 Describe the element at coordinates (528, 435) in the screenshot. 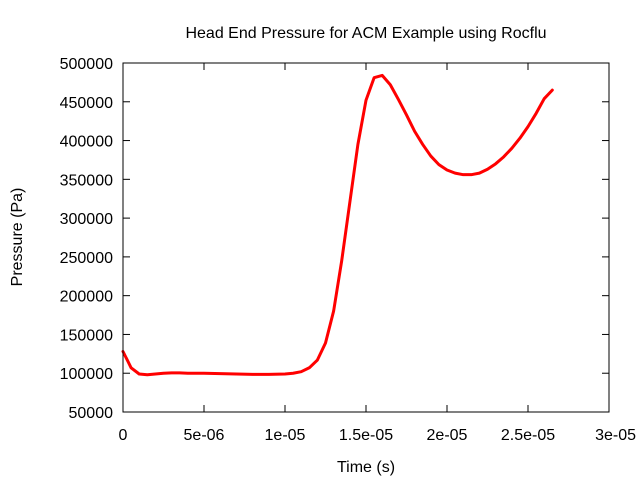

I see `x-tick-label: 2.5e-05` at that location.